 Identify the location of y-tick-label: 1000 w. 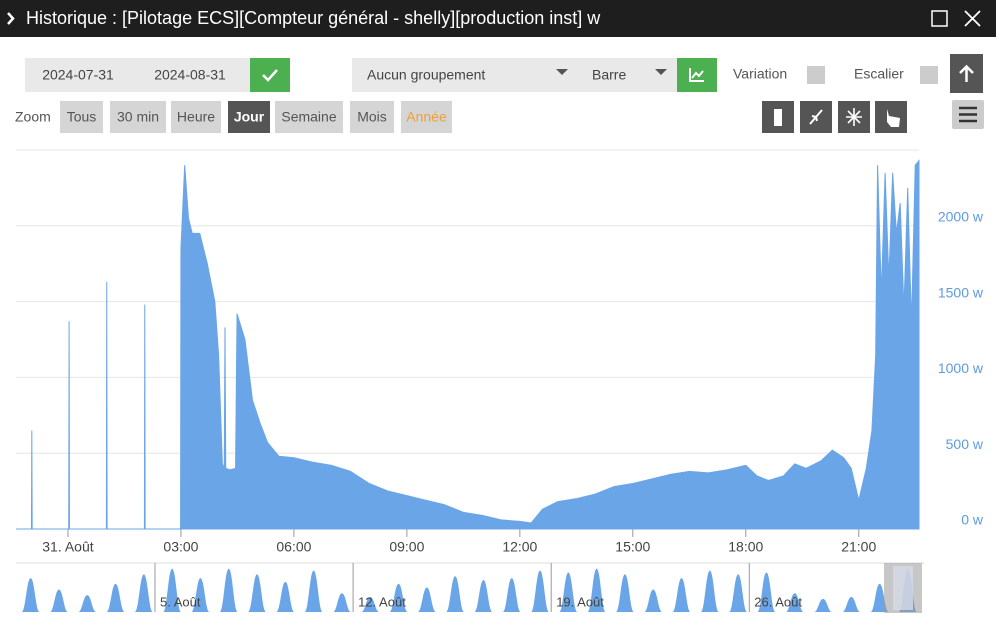
(961, 368).